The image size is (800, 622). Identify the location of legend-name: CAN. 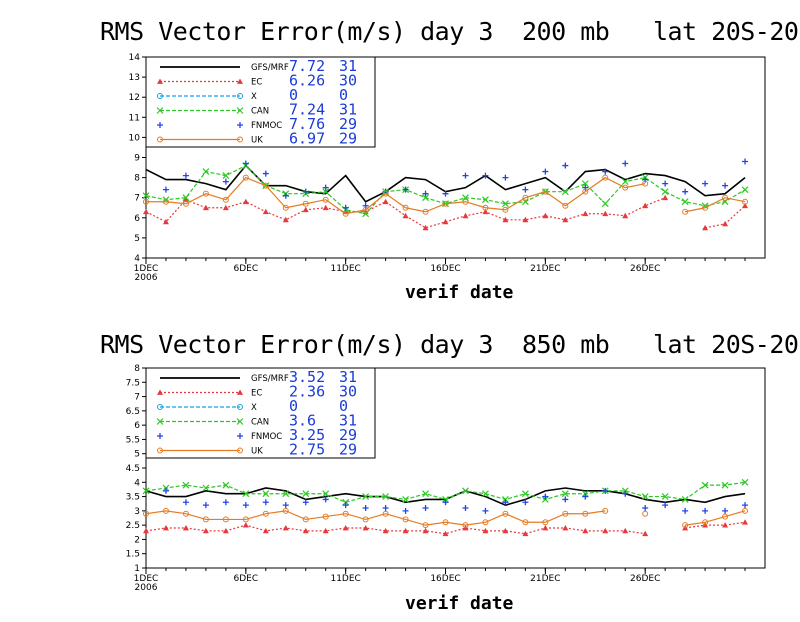
(260, 423).